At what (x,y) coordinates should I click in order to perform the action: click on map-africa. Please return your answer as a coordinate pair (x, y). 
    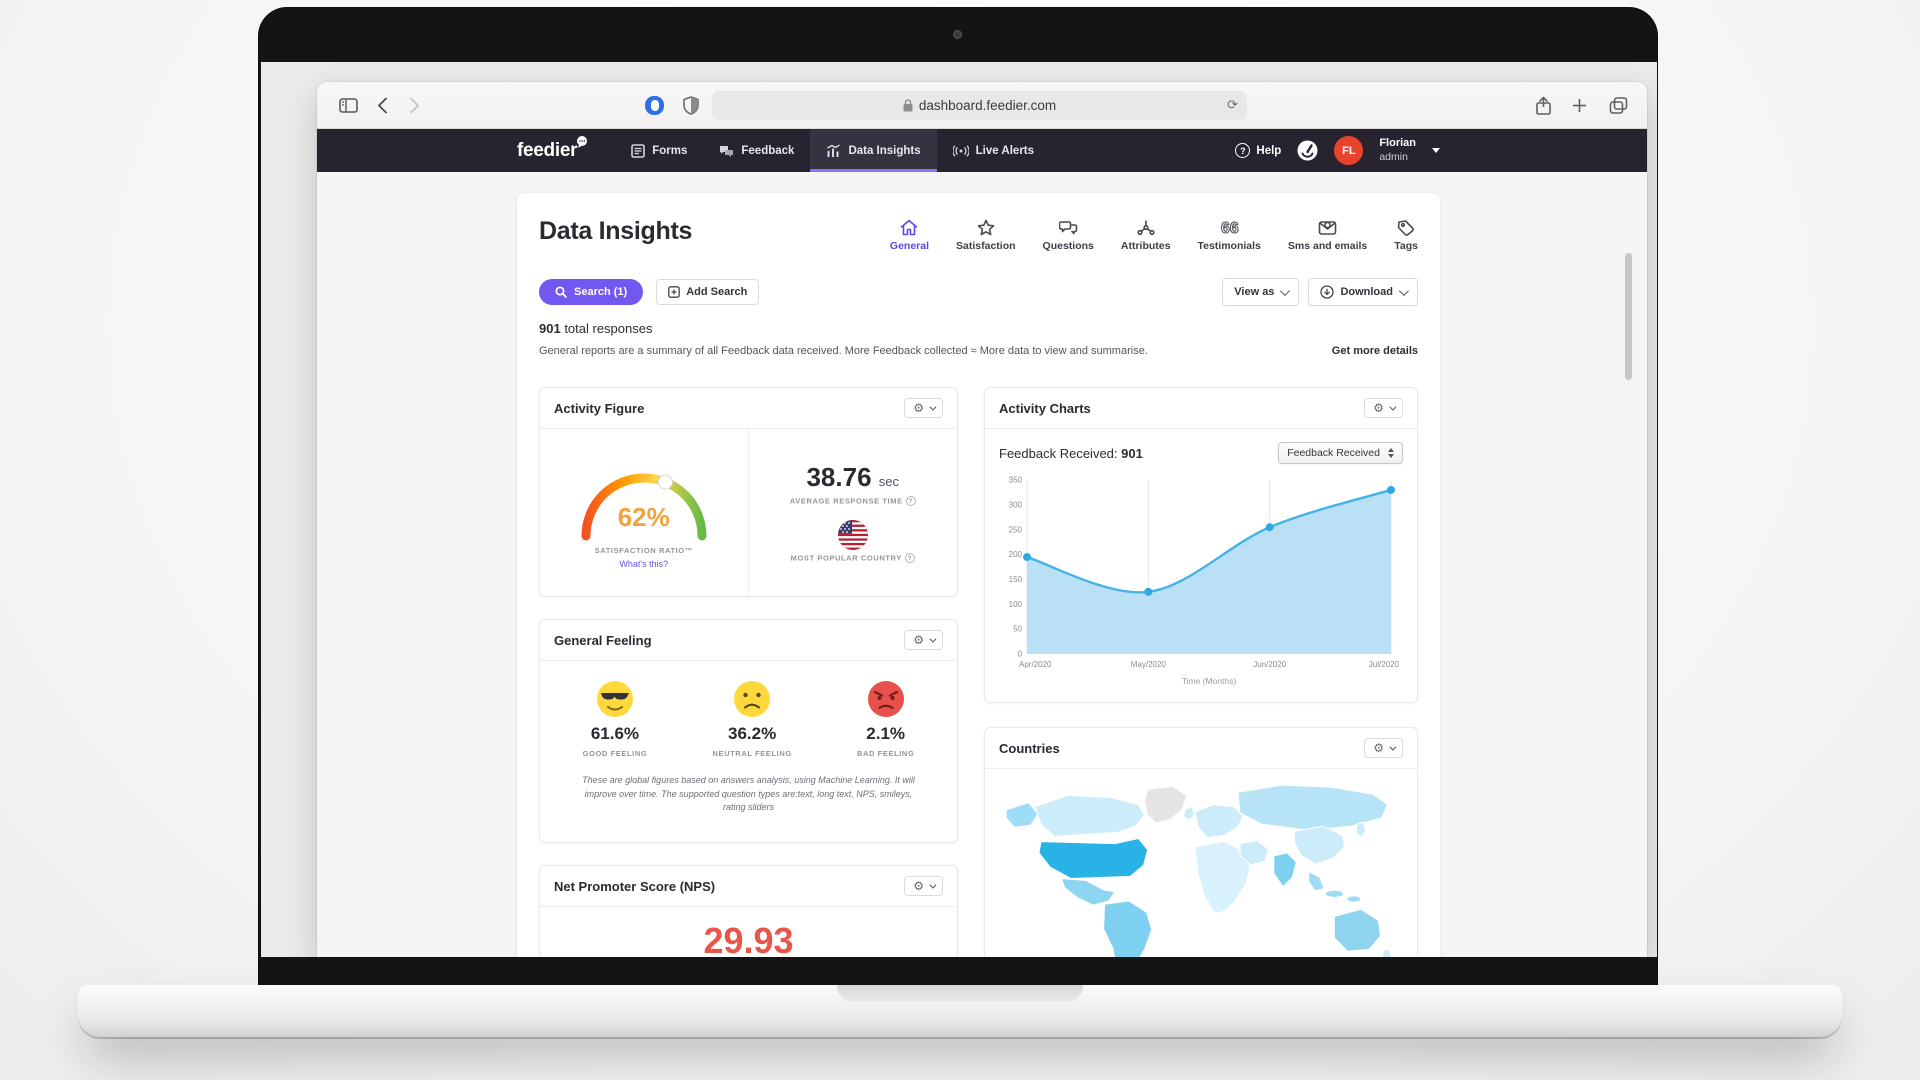
    Looking at the image, I should click on (1222, 877).